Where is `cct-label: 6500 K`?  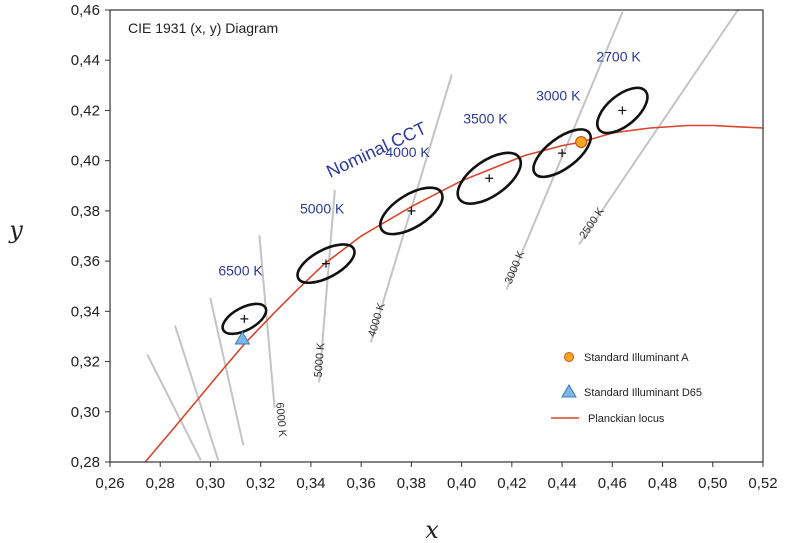 cct-label: 6500 K is located at coordinates (240, 270).